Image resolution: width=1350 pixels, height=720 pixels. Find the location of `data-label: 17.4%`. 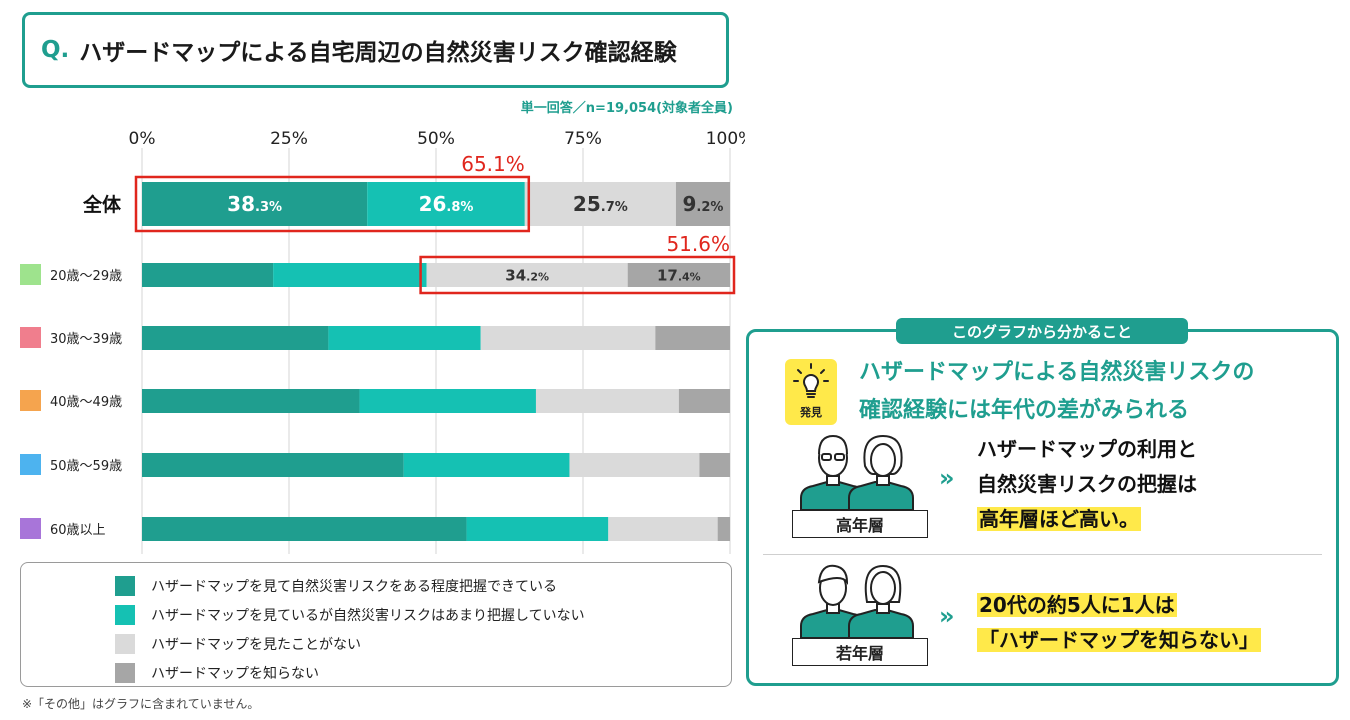

data-label: 17.4% is located at coordinates (679, 275).